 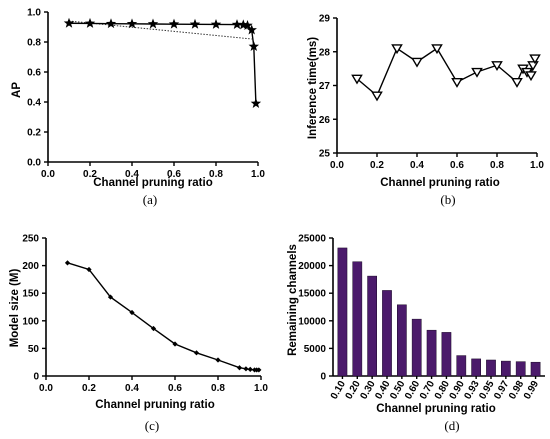 I want to click on panel-a-xlabel: Channel pruning ratio, so click(x=152, y=183).